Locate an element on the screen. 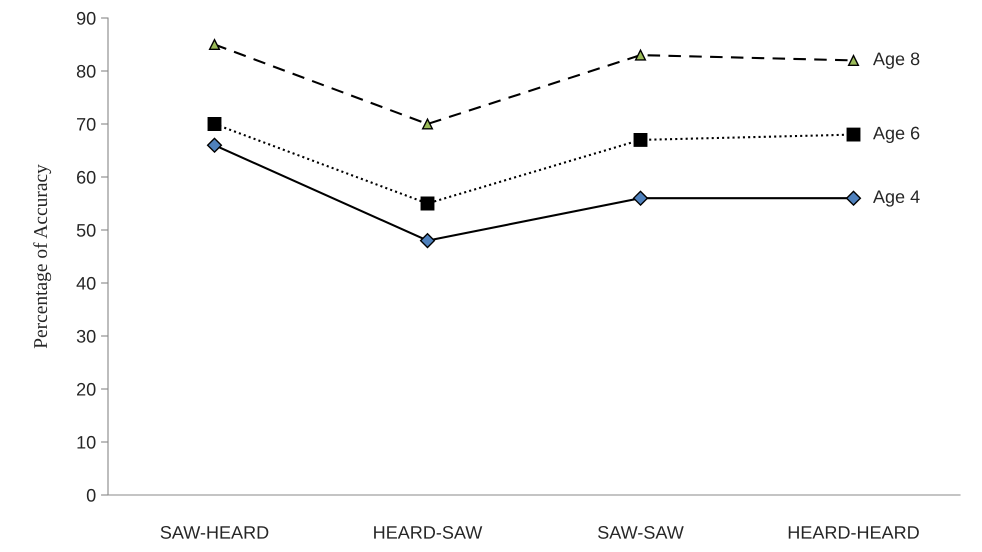  y-tick-label: 30 is located at coordinates (86, 336).